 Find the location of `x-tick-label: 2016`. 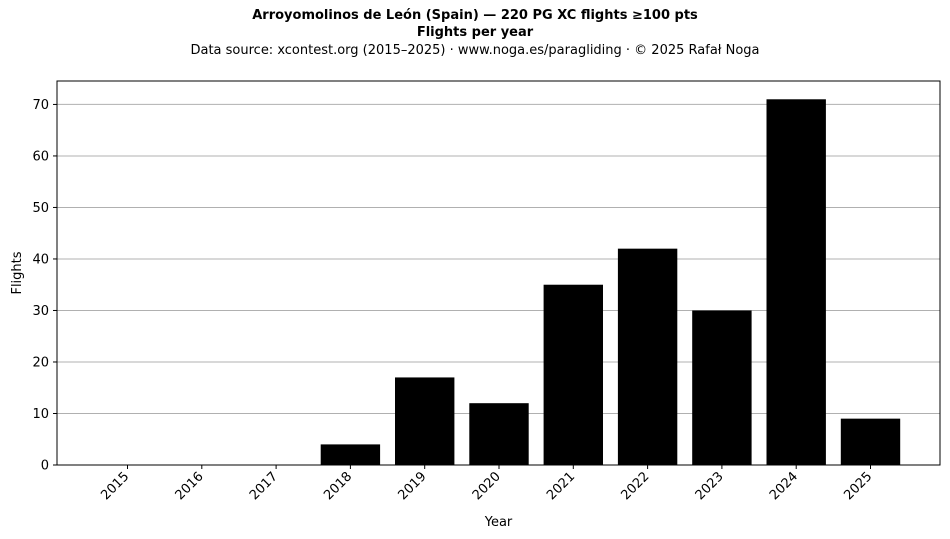

x-tick-label: 2016 is located at coordinates (190, 486).